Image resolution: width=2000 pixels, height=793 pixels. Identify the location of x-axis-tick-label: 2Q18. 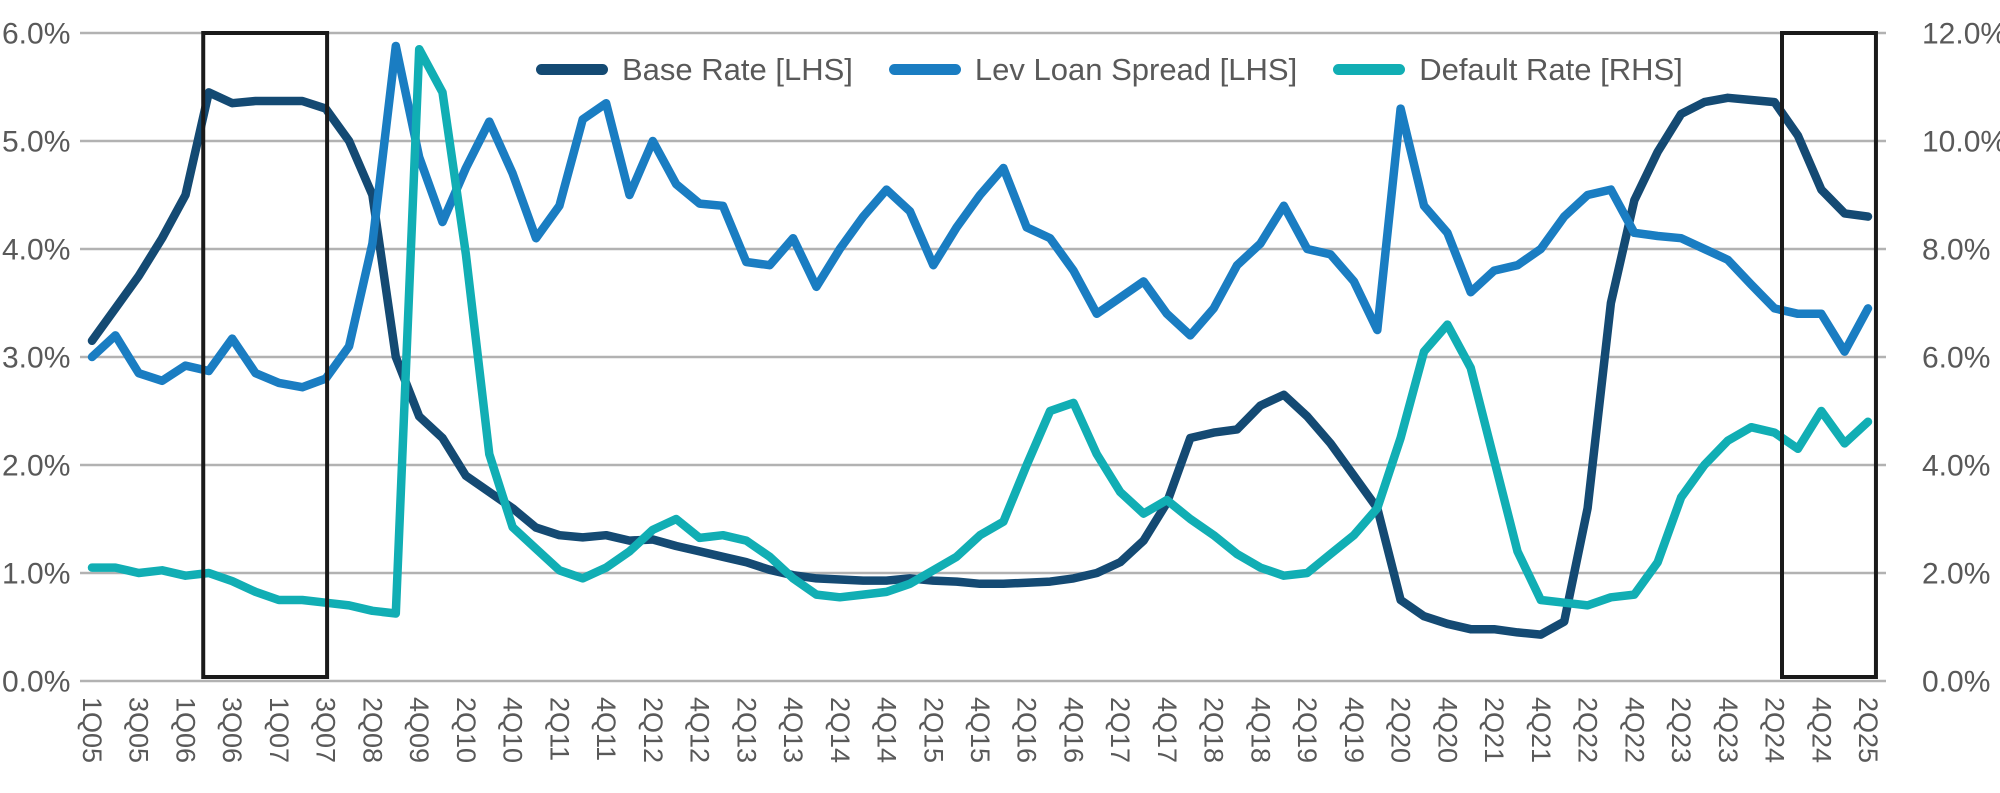
(1214, 730).